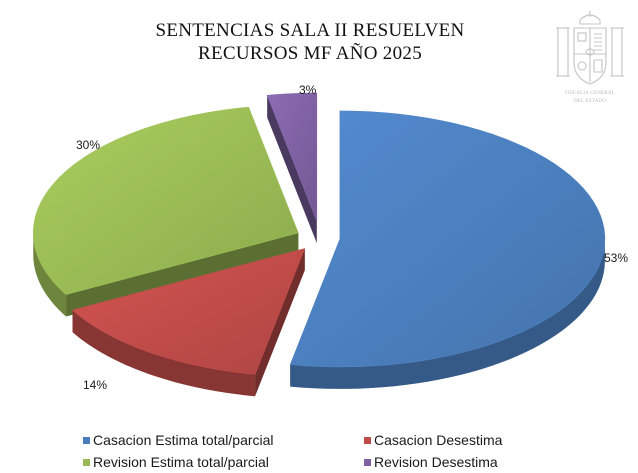  Describe the element at coordinates (95, 385) in the screenshot. I see `data-label-casacion-desestima: 14%` at that location.